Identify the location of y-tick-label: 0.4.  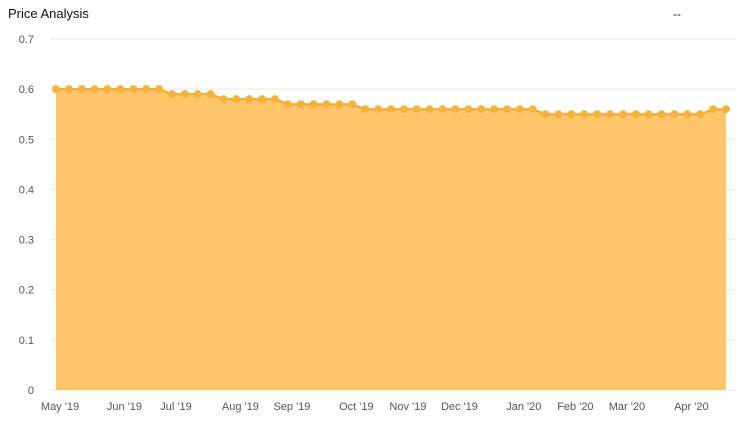
(26, 190).